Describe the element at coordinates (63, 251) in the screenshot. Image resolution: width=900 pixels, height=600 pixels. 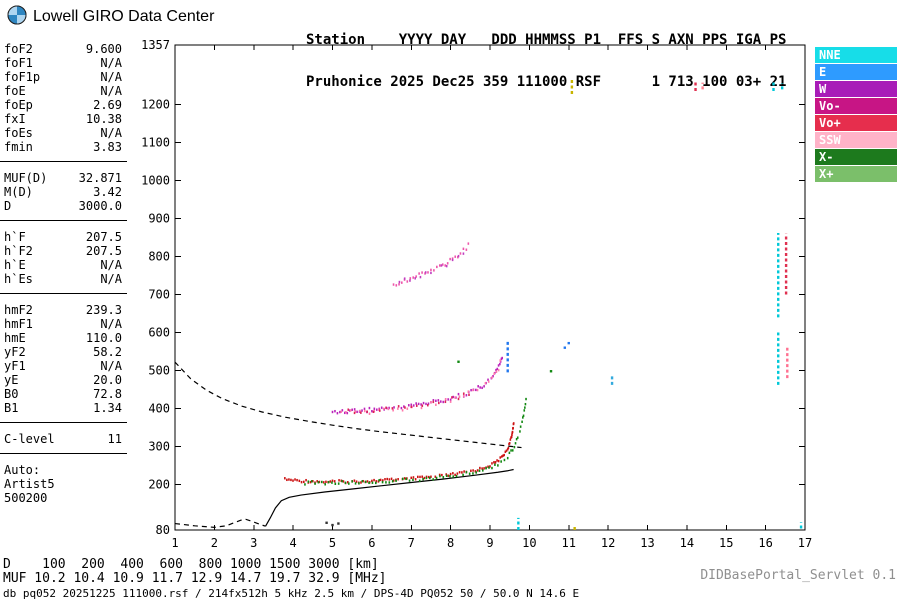
I see `parameter-row: h`F2 207.5` at that location.